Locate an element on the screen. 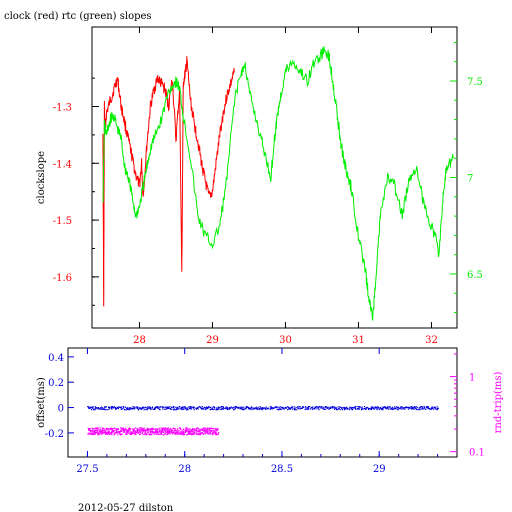  y2-tick-label: 7 is located at coordinates (470, 179).